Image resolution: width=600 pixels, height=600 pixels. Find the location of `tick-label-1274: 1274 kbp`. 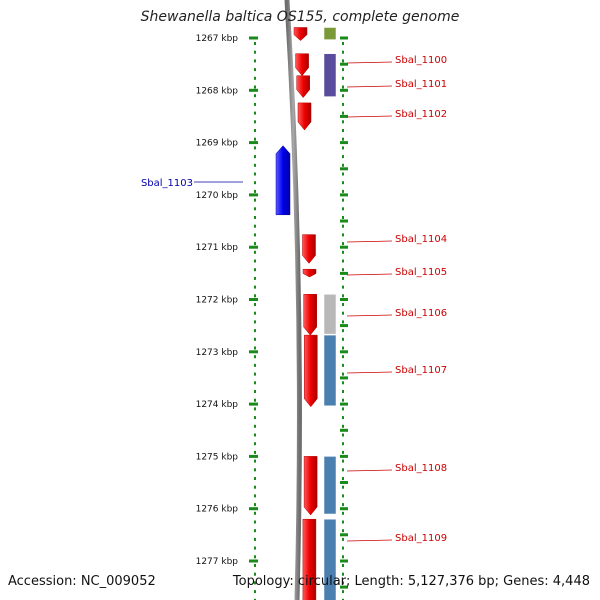

tick-label-1274: 1274 kbp is located at coordinates (217, 405).